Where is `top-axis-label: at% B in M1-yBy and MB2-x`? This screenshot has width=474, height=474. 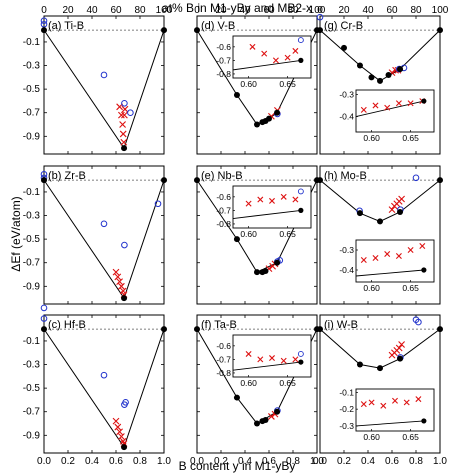 top-axis-label: at% B in M1-yBy and MB2-x is located at coordinates (237, 8).